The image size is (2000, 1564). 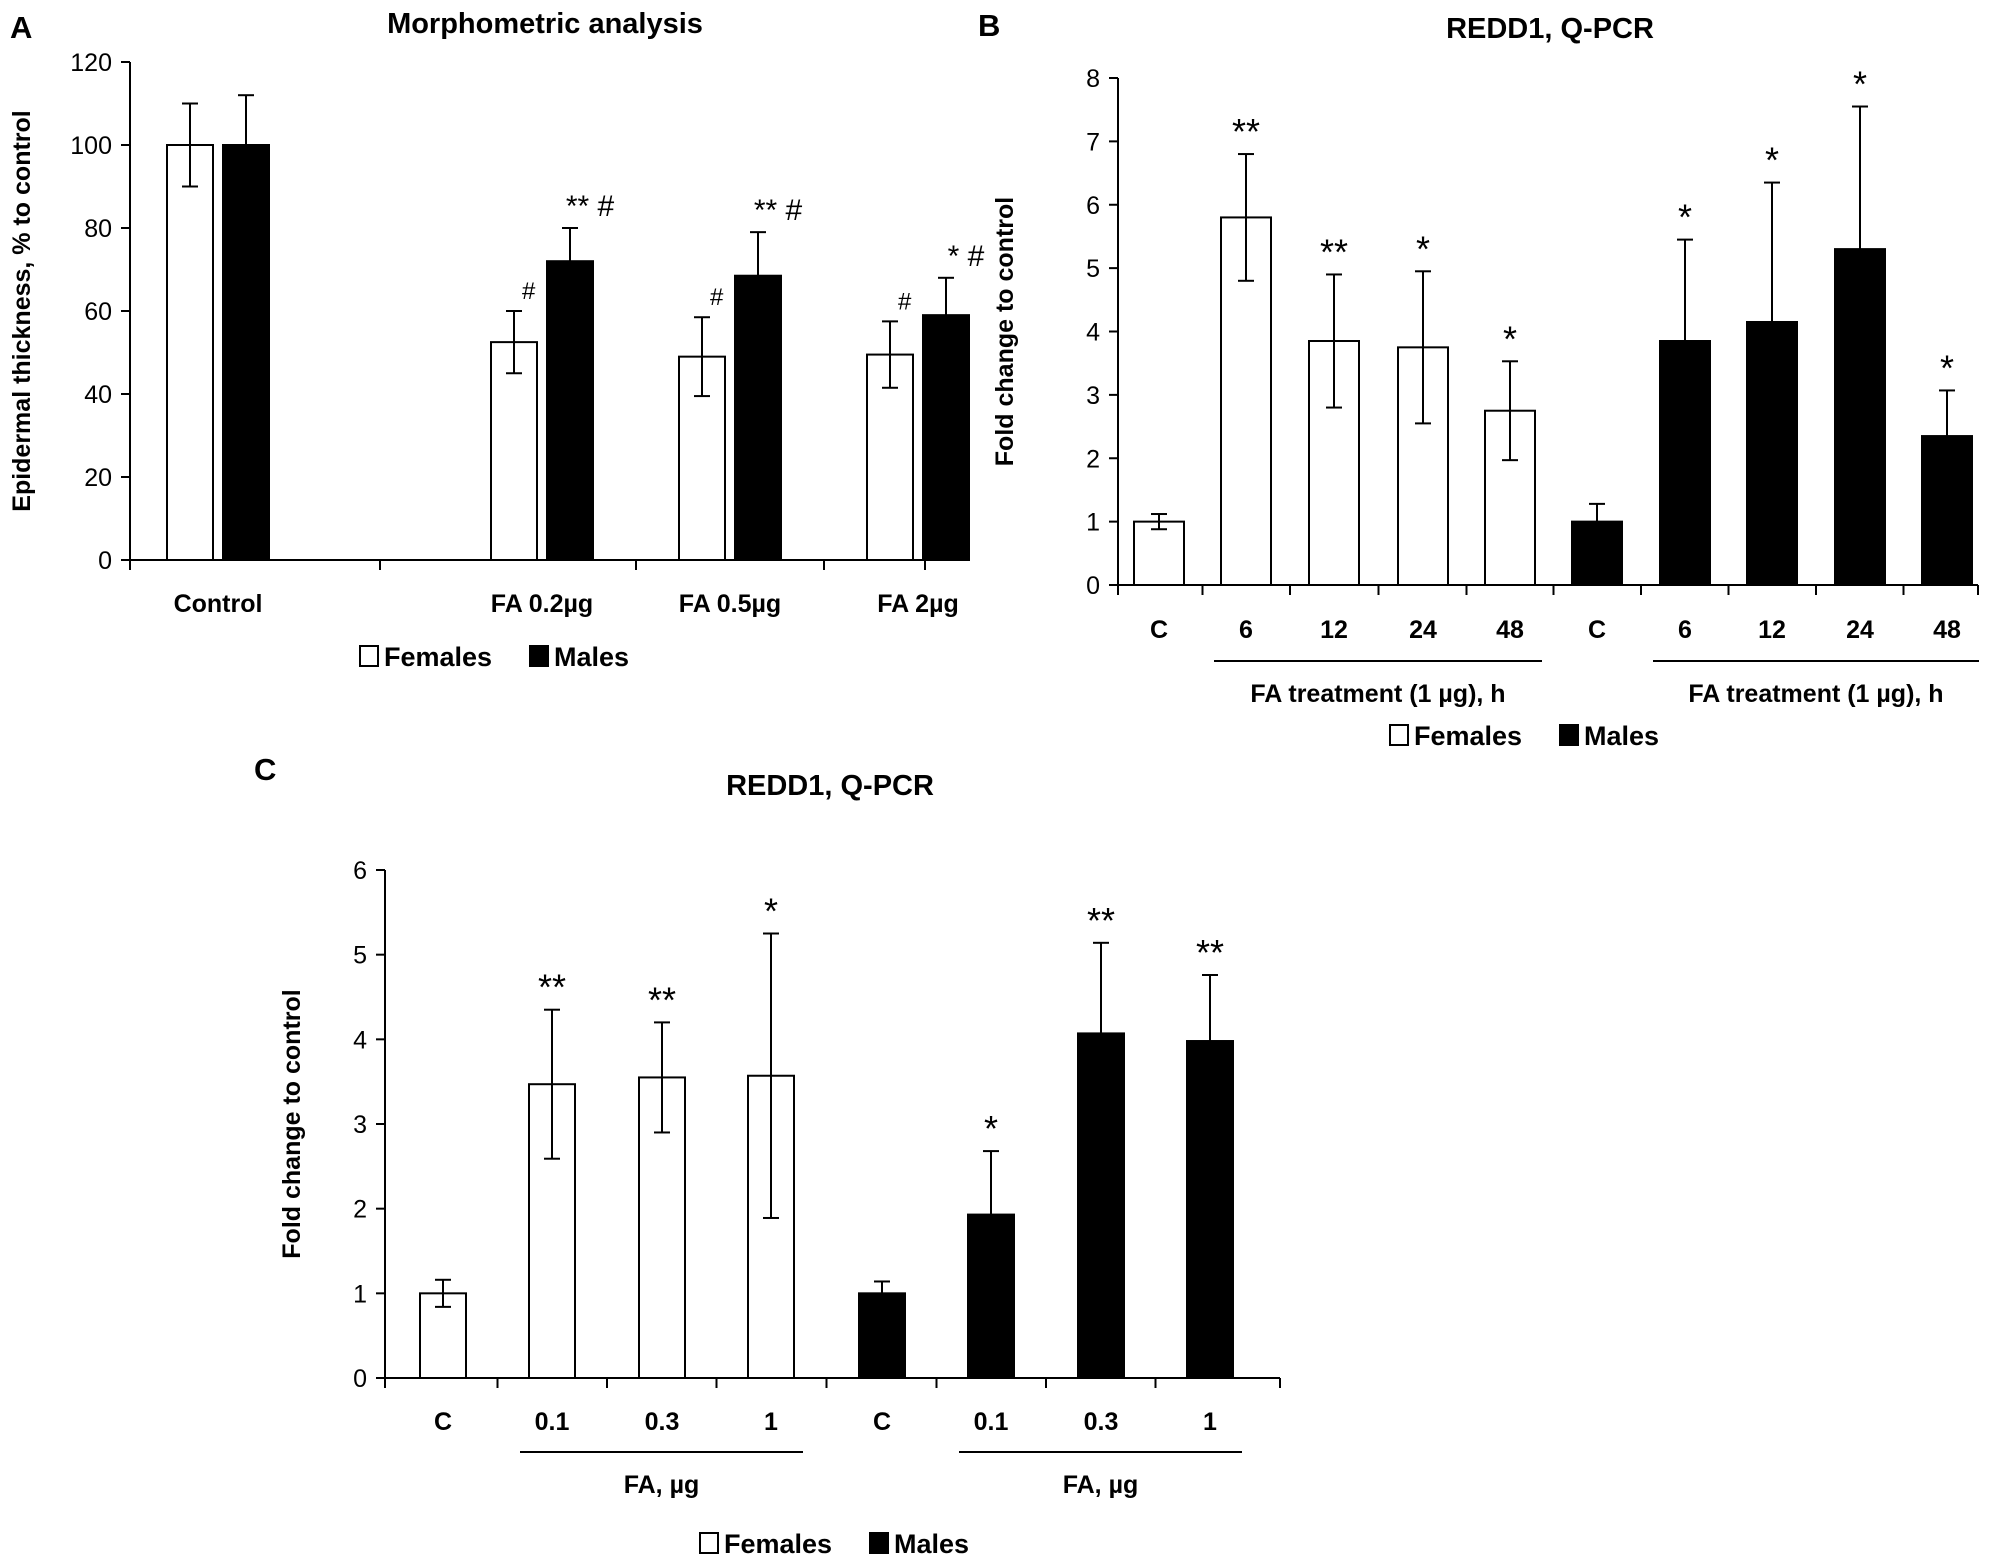 What do you see at coordinates (98, 395) in the screenshot?
I see `y-tick-label: 40` at bounding box center [98, 395].